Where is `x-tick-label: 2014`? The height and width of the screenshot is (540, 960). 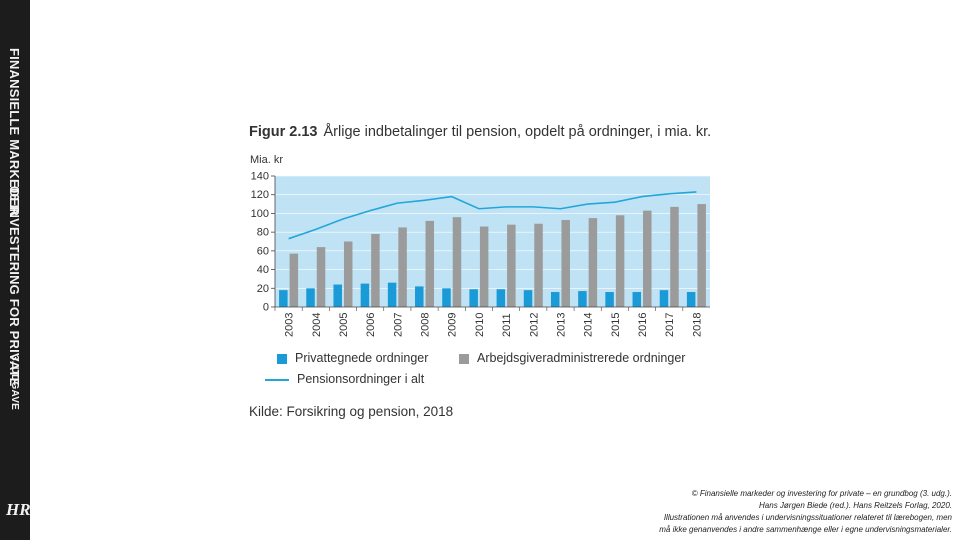
x-tick-label: 2014 is located at coordinates (589, 325).